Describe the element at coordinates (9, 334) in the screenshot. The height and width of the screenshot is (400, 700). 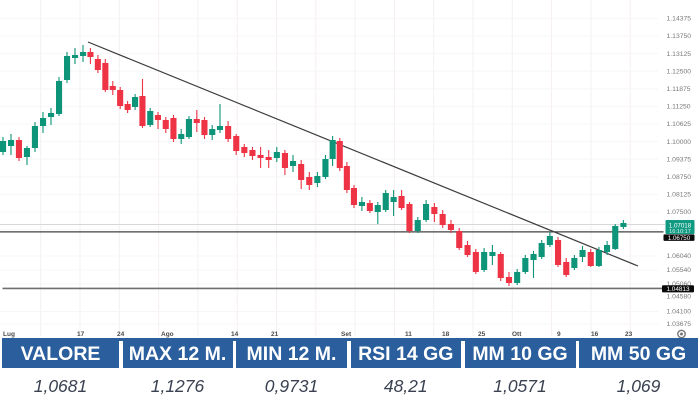
I see `svg-text: Lug` at that location.